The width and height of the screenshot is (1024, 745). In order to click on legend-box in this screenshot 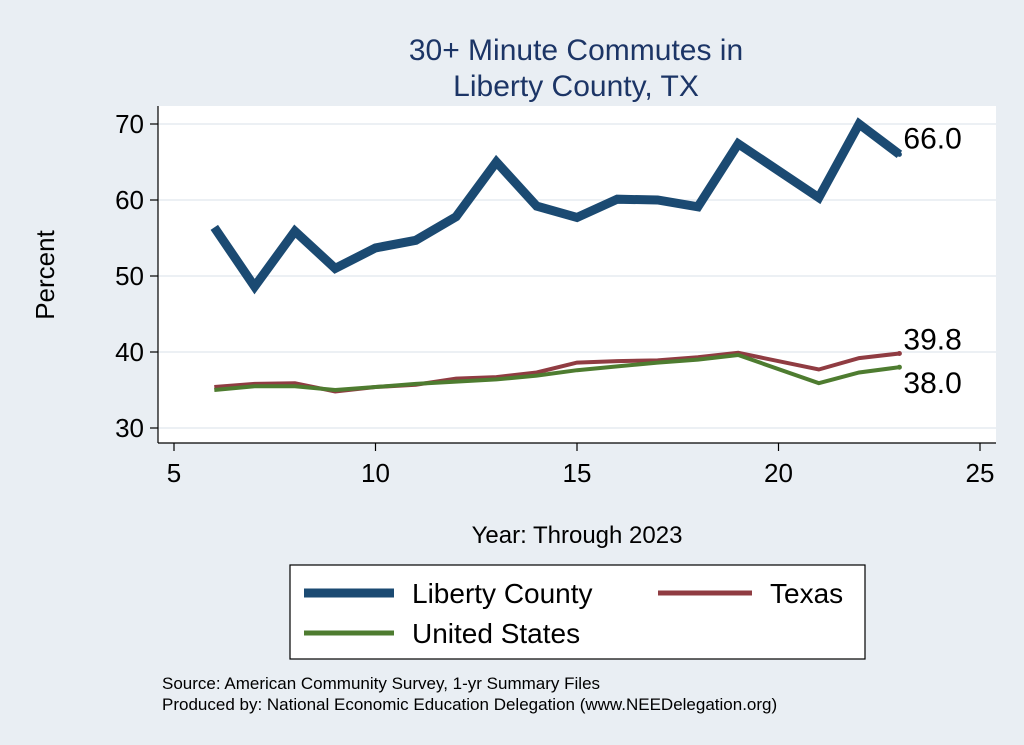, I will do `click(577, 612)`.